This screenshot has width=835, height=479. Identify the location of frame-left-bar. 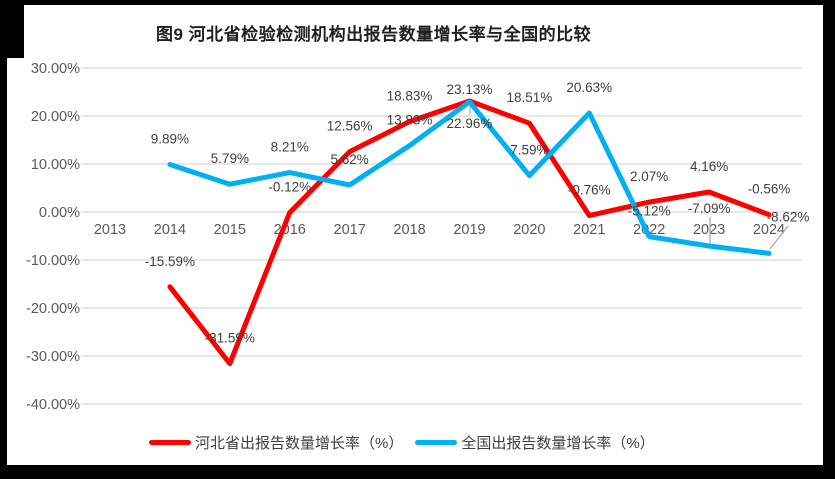
(3, 233).